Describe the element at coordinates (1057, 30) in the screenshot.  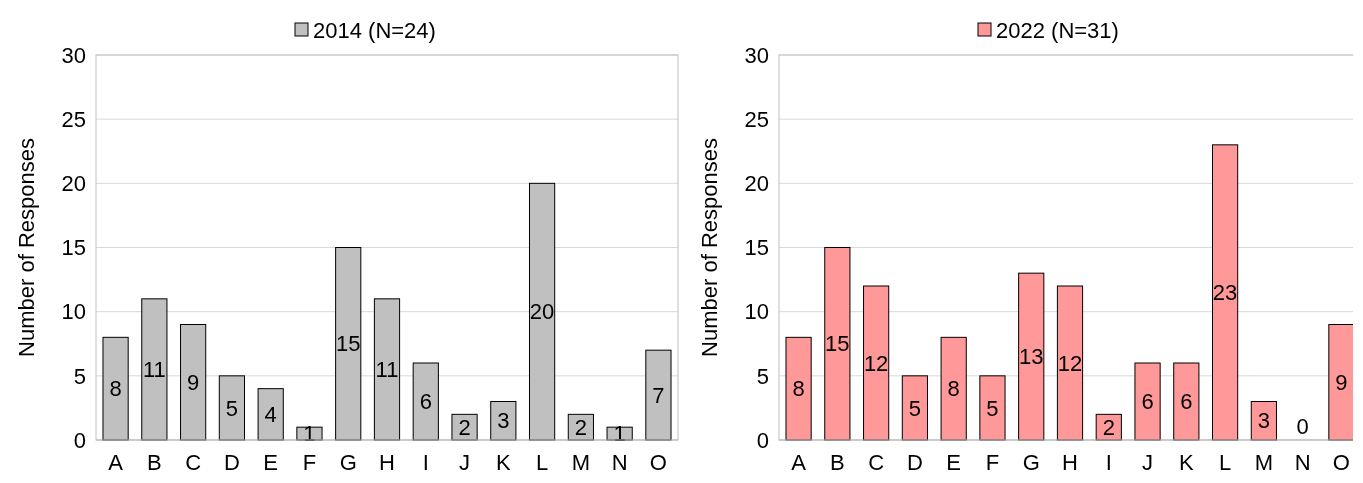
I see `legend-label: 2022 (N=31)` at that location.